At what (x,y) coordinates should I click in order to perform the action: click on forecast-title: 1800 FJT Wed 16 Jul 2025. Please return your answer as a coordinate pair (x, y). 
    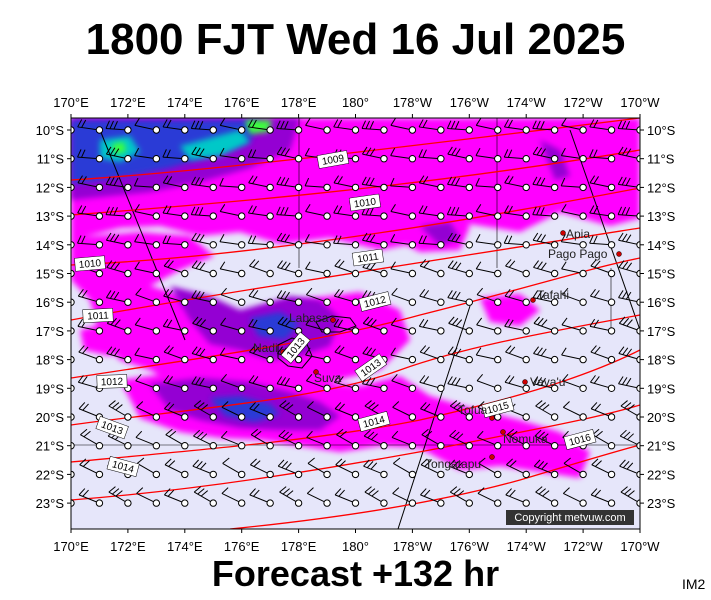
    Looking at the image, I should click on (355, 39).